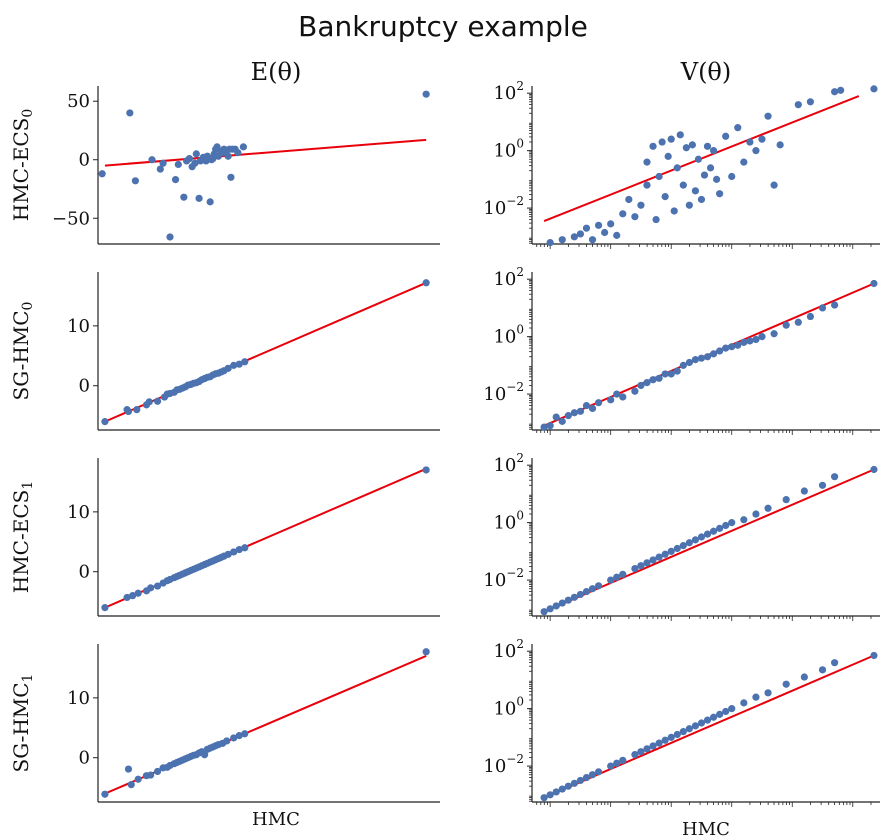  What do you see at coordinates (21, 355) in the screenshot?
I see `row-label-base: SG-HMC` at bounding box center [21, 355].